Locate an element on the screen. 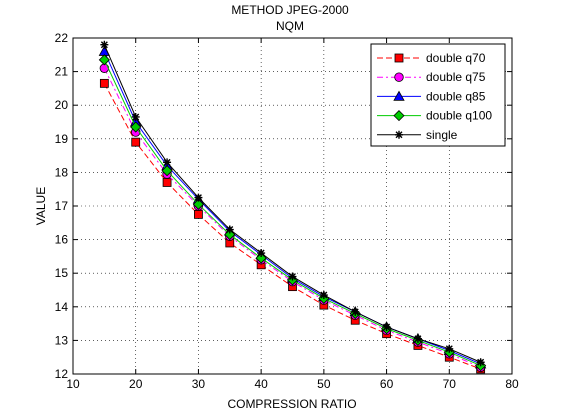 This screenshot has height=420, width=561. legend-entry: single is located at coordinates (417, 135).